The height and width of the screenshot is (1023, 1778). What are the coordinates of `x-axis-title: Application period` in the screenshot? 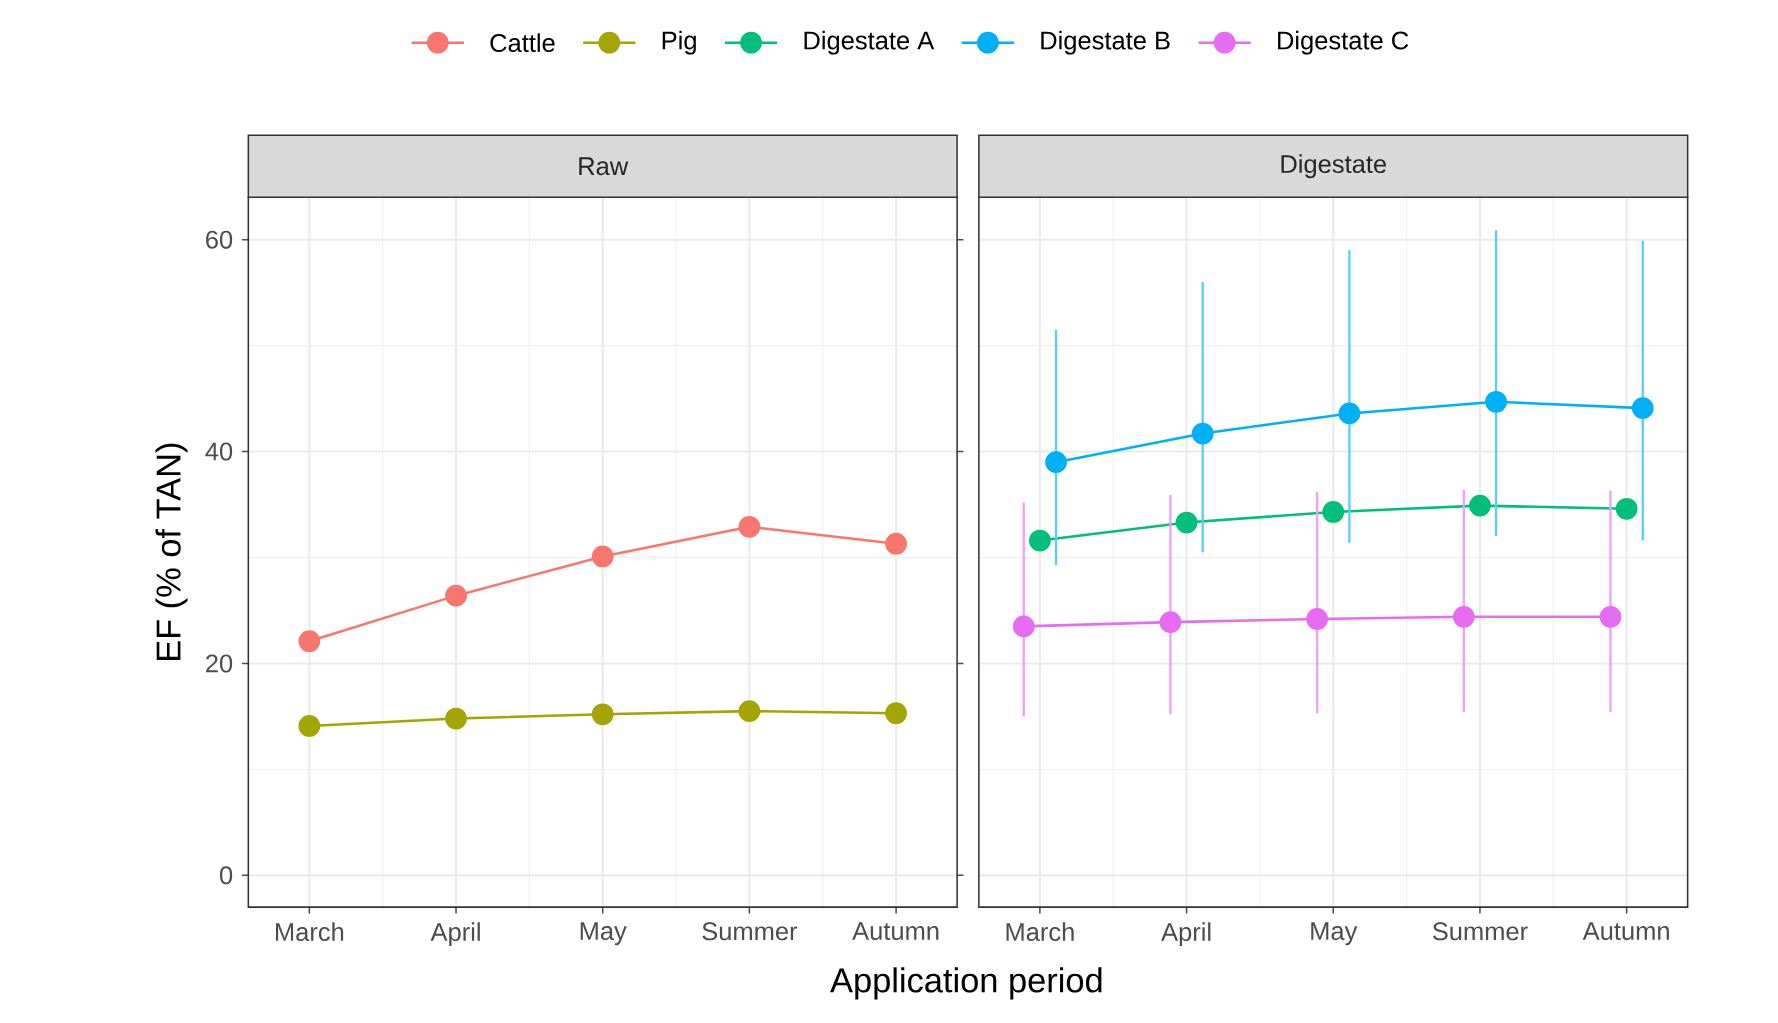 It's located at (966, 983).